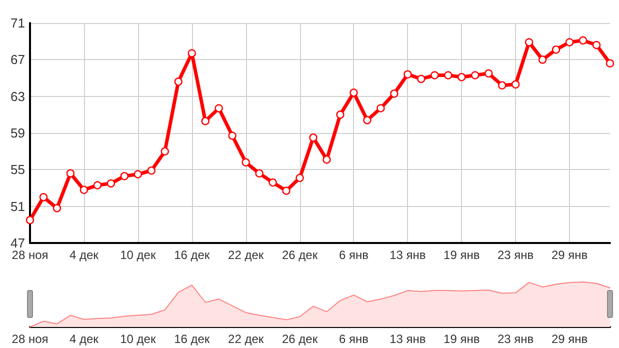  Describe the element at coordinates (17, 23) in the screenshot. I see `y-tick-label: 71` at that location.